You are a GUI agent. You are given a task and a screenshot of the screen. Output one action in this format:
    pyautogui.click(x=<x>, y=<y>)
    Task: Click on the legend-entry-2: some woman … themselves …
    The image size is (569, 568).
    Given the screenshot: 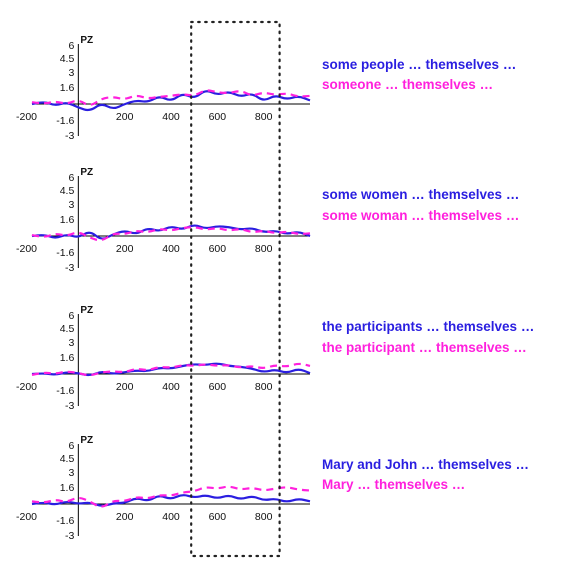 What is the action you would take?
    pyautogui.click(x=420, y=215)
    